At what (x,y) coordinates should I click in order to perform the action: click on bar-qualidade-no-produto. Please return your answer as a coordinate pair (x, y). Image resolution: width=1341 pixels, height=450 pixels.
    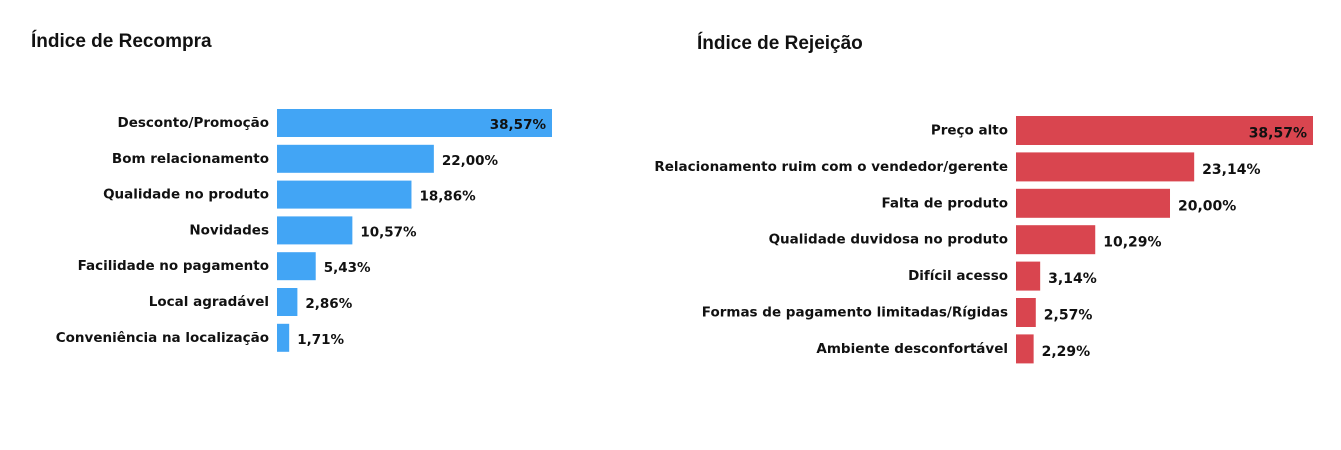
    Looking at the image, I should click on (344, 194).